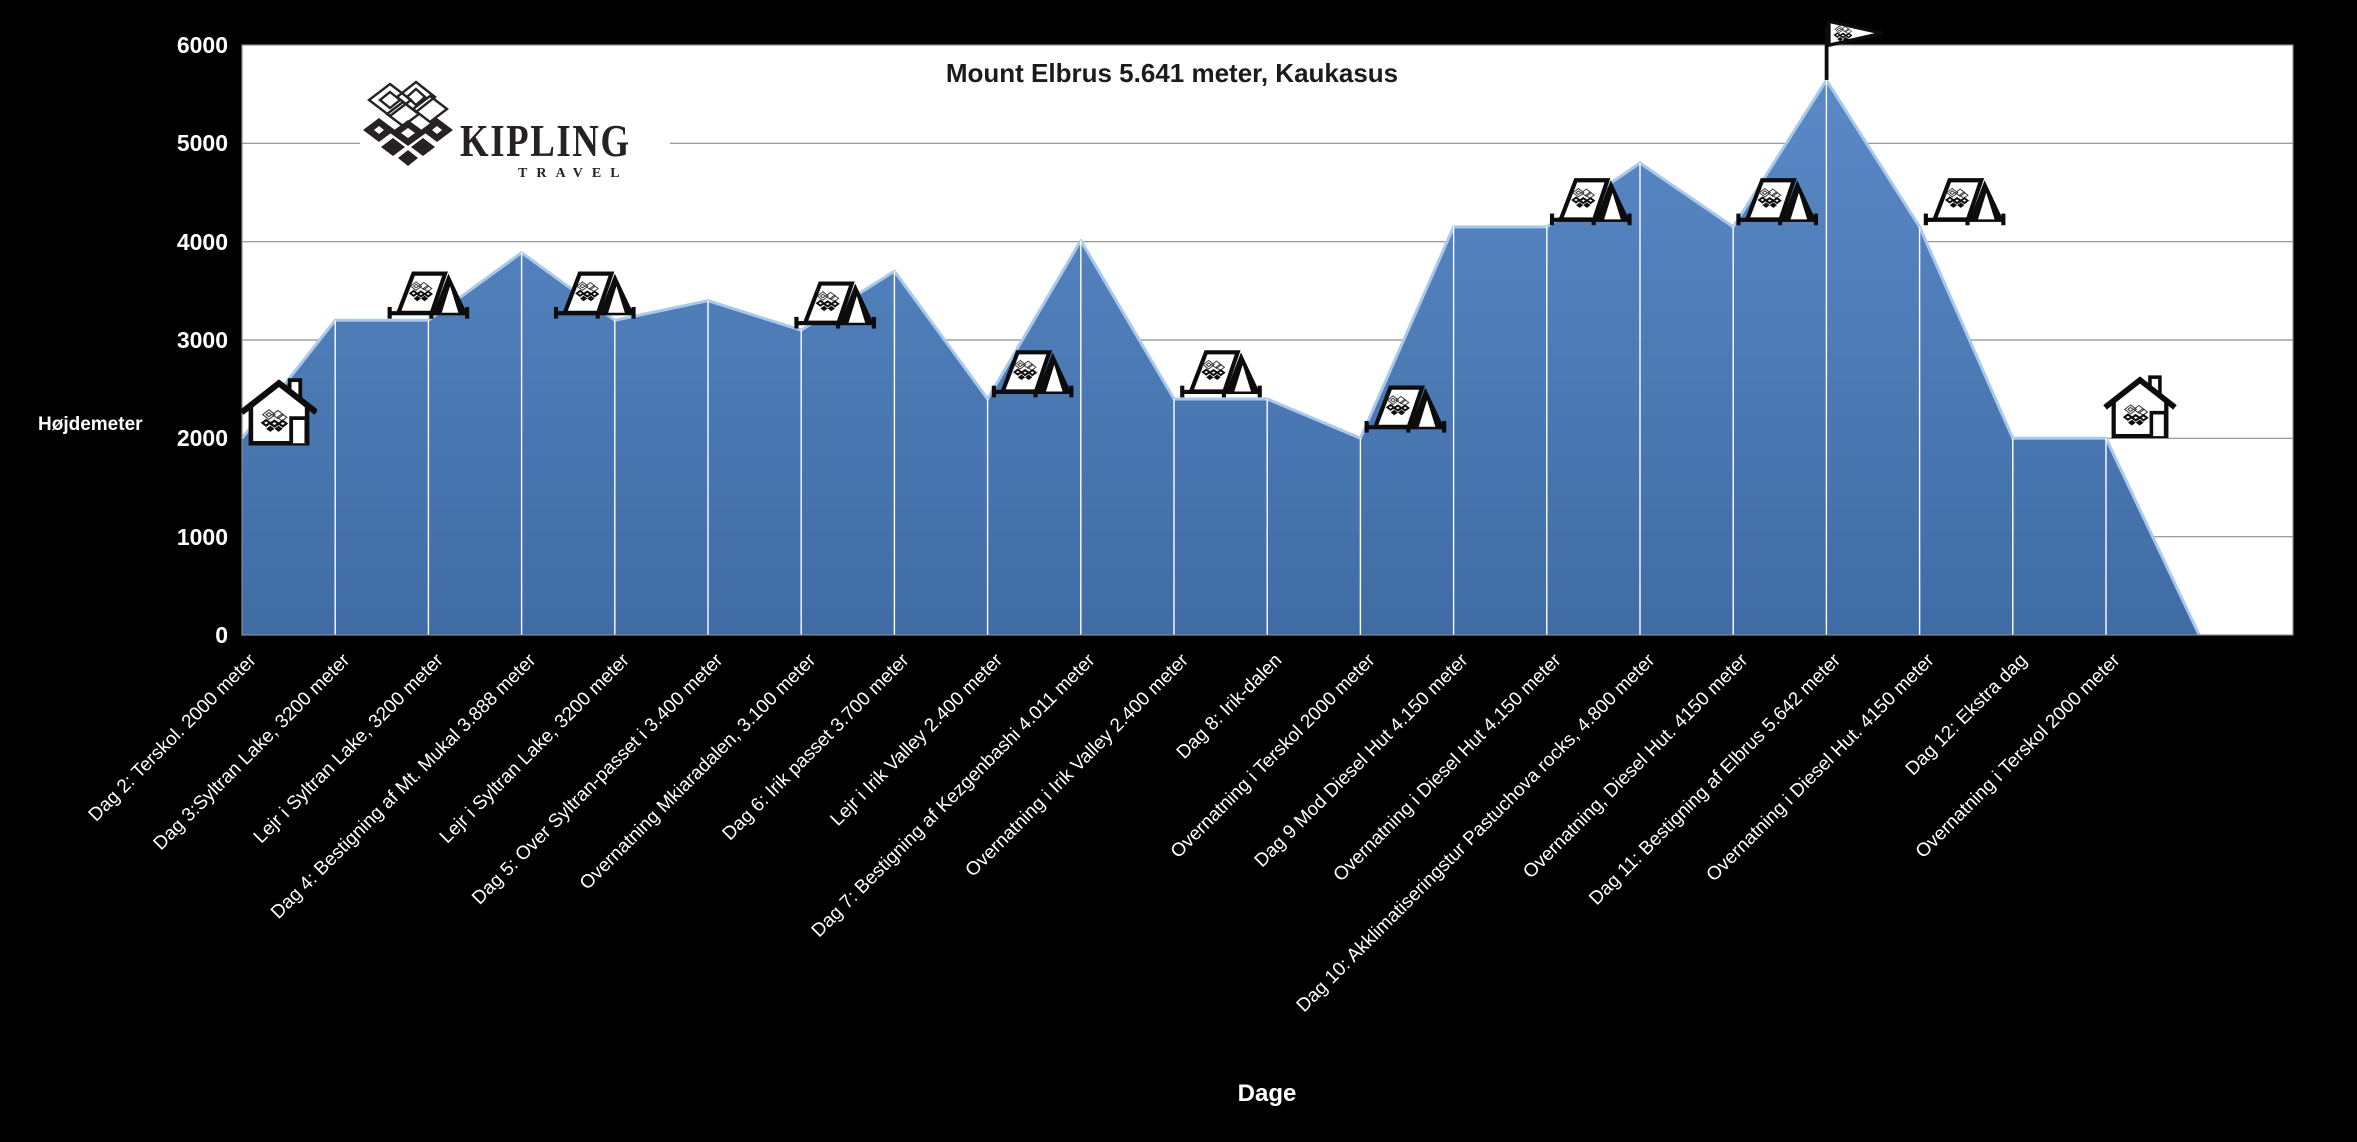 The image size is (2357, 1142). I want to click on y-tick-label: 3000, so click(202, 340).